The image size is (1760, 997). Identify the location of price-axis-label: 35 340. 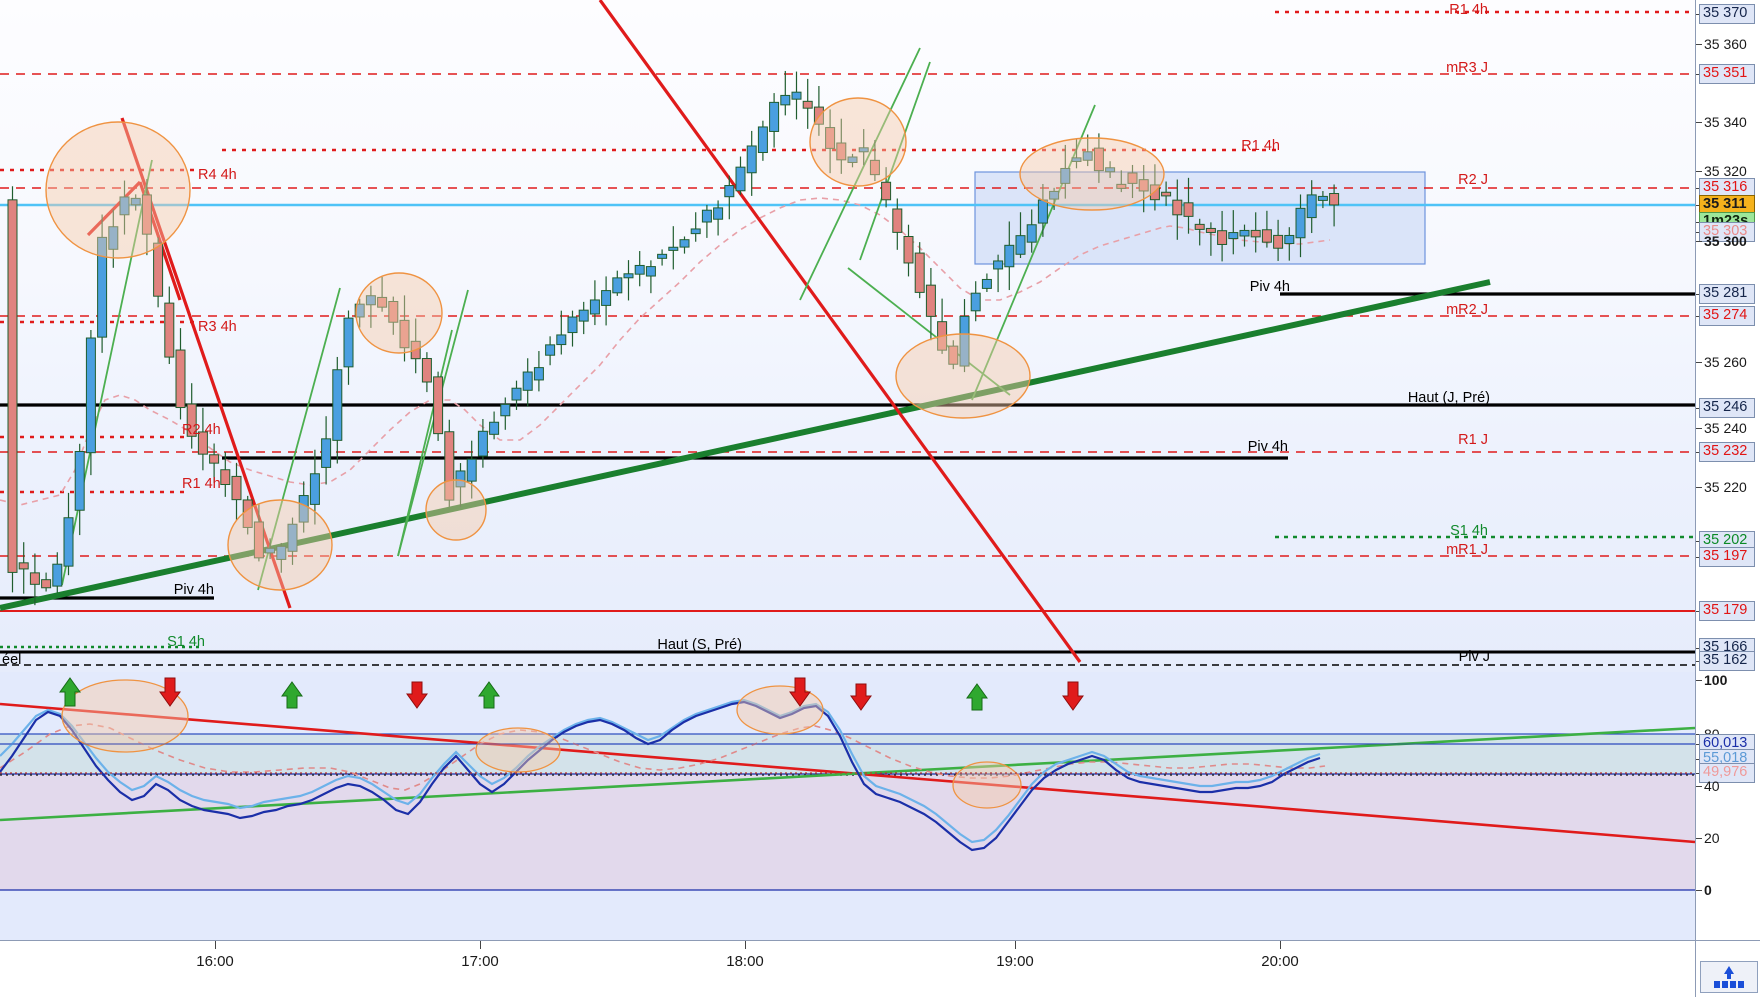
(1725, 122).